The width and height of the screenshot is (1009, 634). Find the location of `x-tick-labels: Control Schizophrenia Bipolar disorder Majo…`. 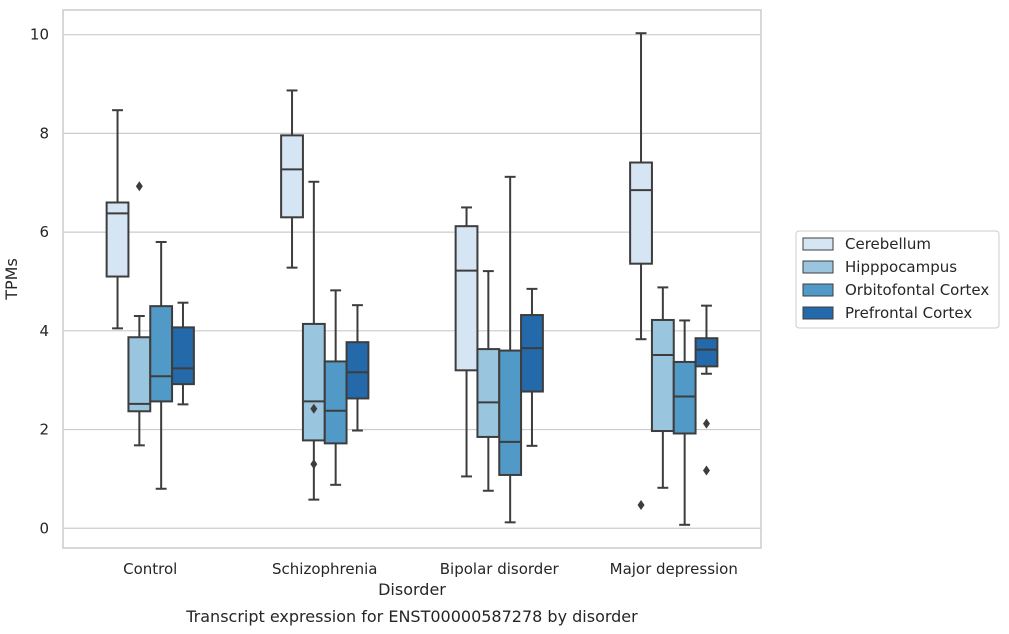

x-tick-labels: Control Schizophrenia Bipolar disorder Majo… is located at coordinates (430, 569).